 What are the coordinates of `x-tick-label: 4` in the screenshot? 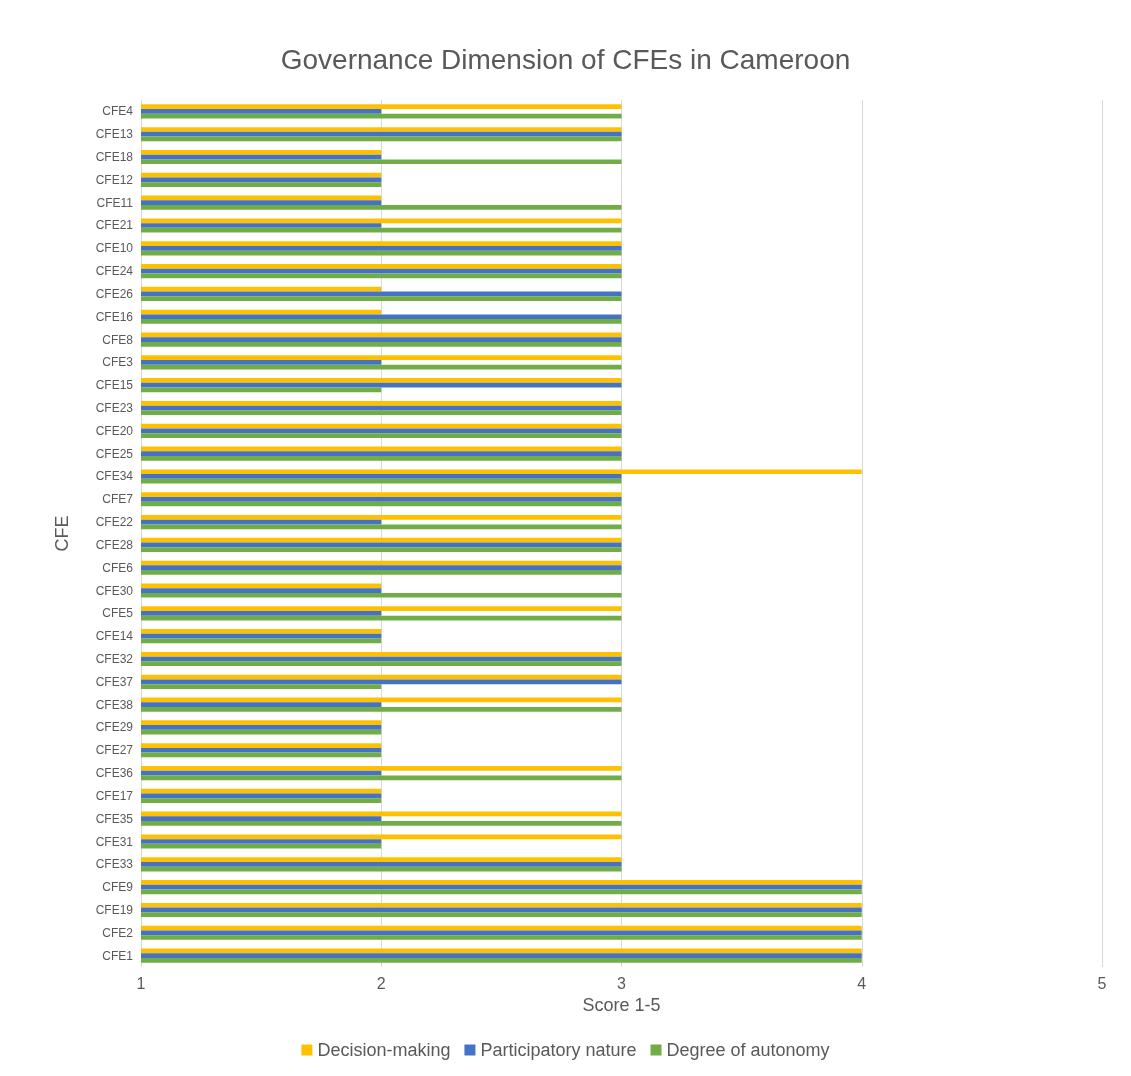 It's located at (862, 983).